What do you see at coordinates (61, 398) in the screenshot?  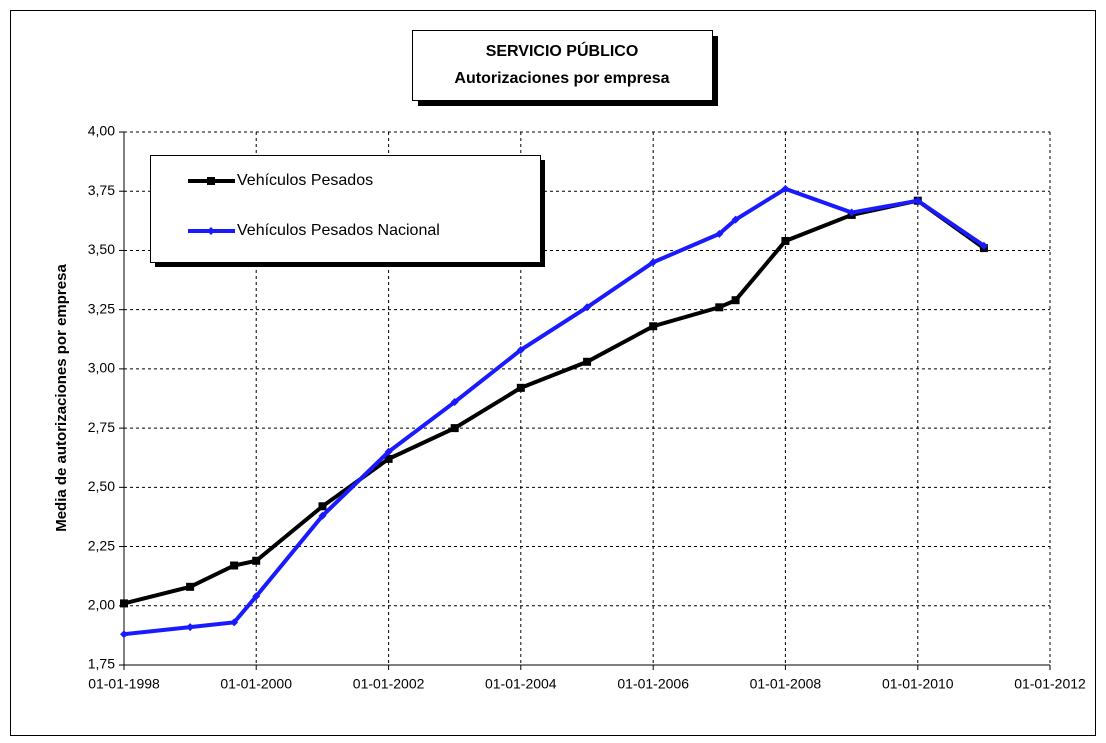 I see `y-axis-label: Media de autorizaciones por empresa` at bounding box center [61, 398].